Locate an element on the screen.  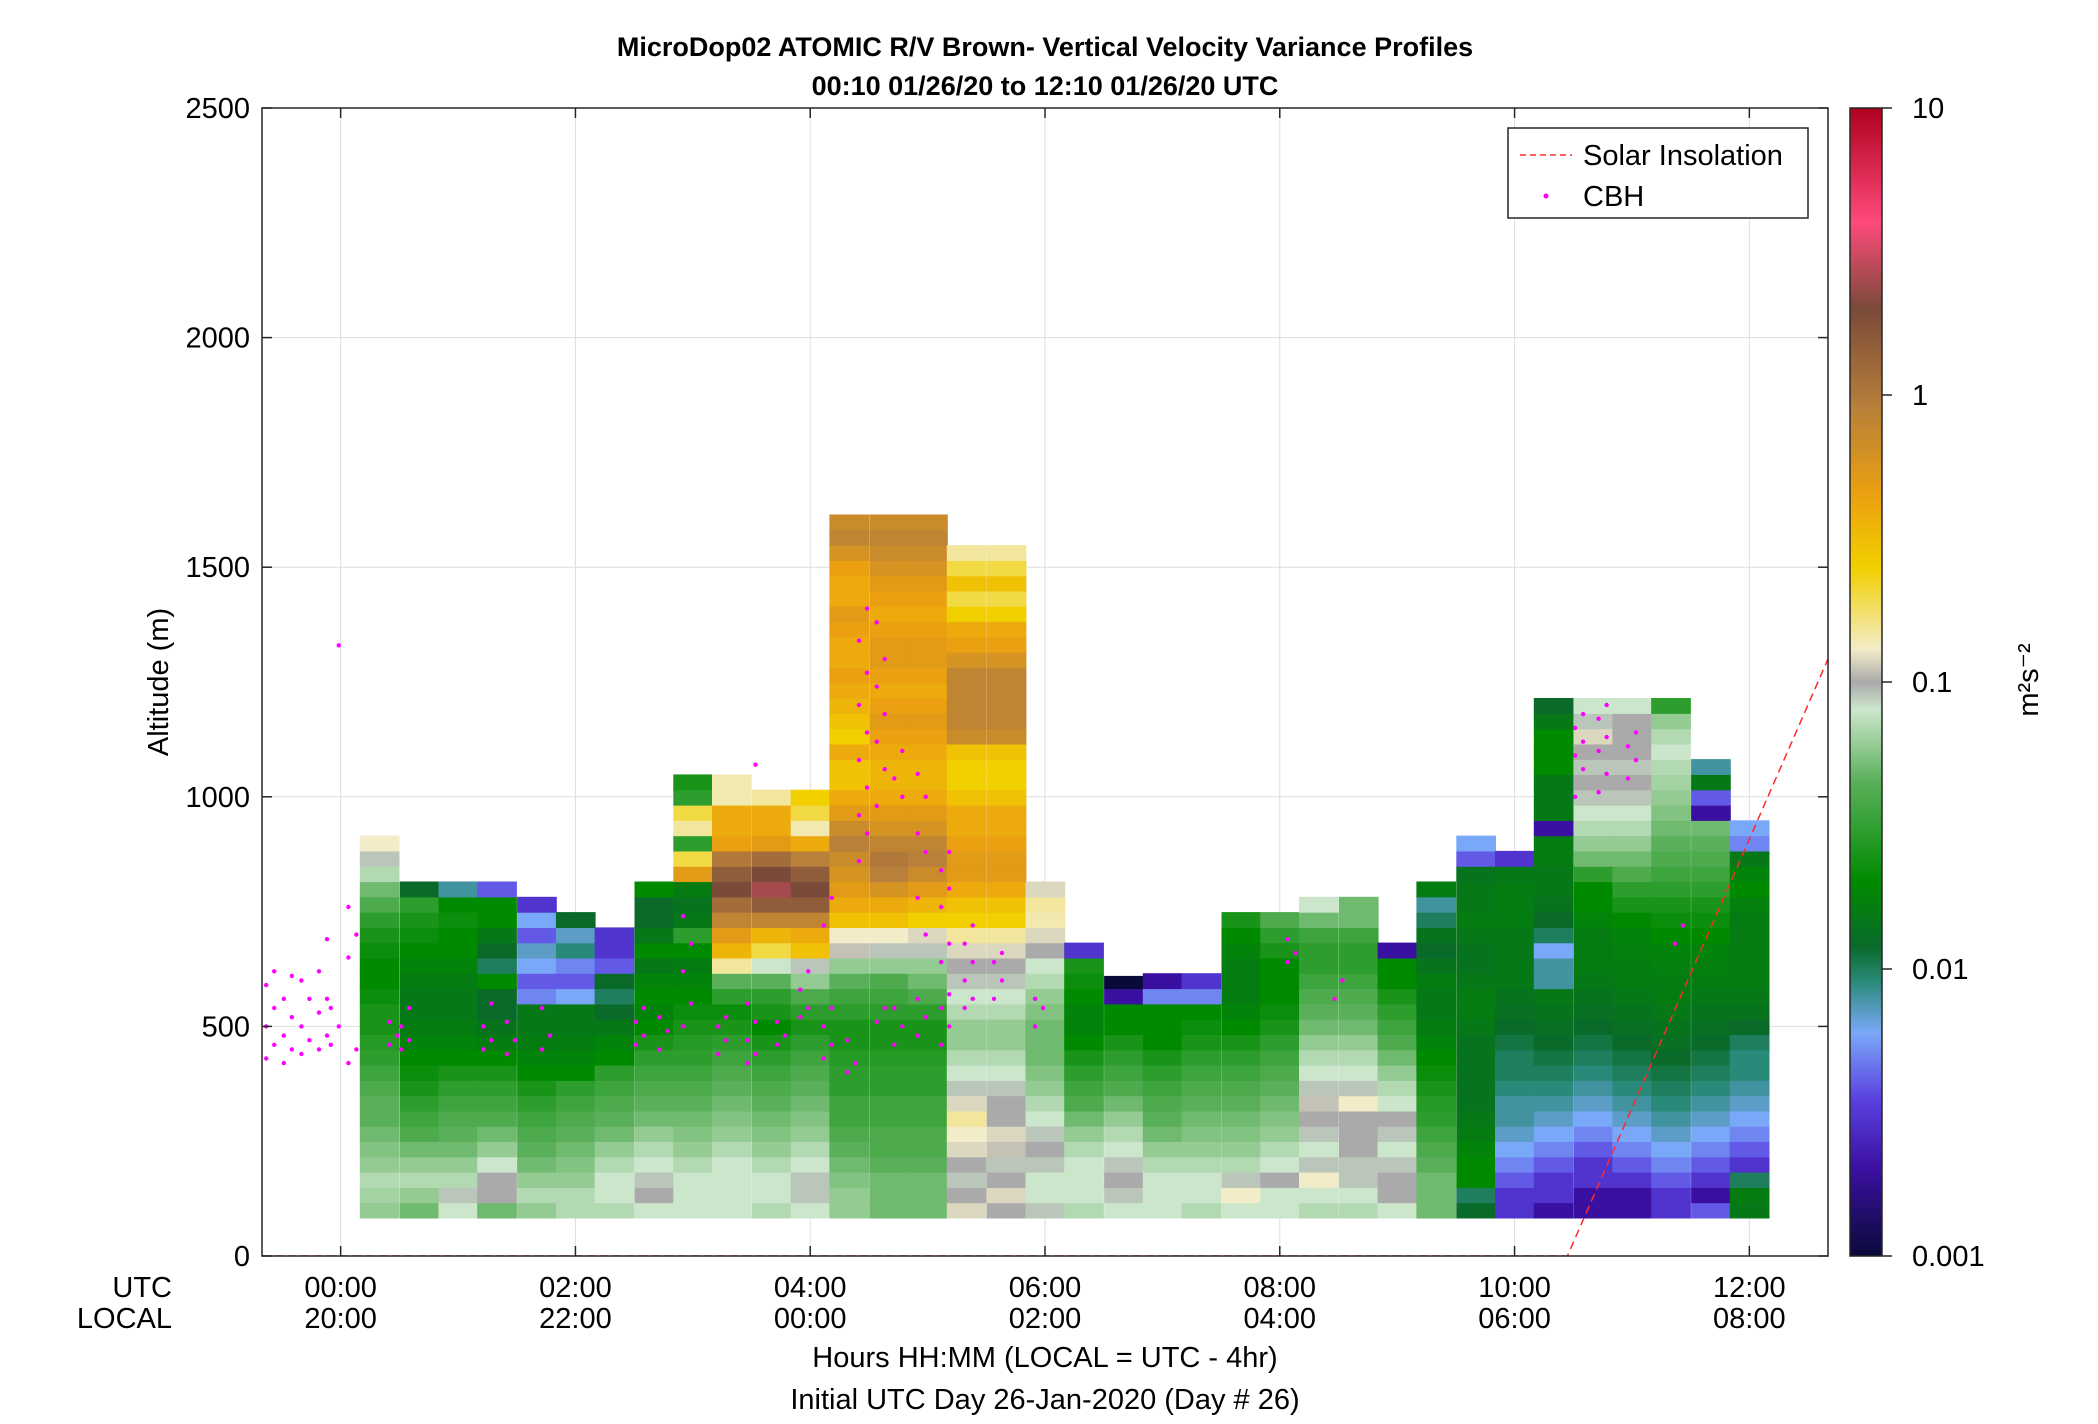
colorbar-tick-label: 10 is located at coordinates (1928, 109).